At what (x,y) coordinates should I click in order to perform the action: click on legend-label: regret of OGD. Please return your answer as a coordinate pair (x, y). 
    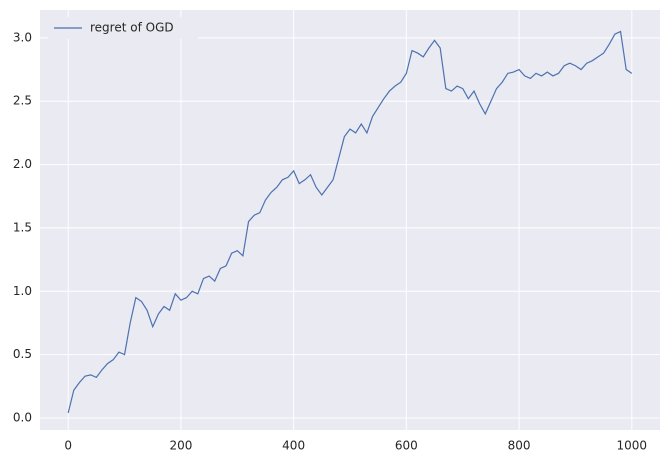
    Looking at the image, I should click on (132, 28).